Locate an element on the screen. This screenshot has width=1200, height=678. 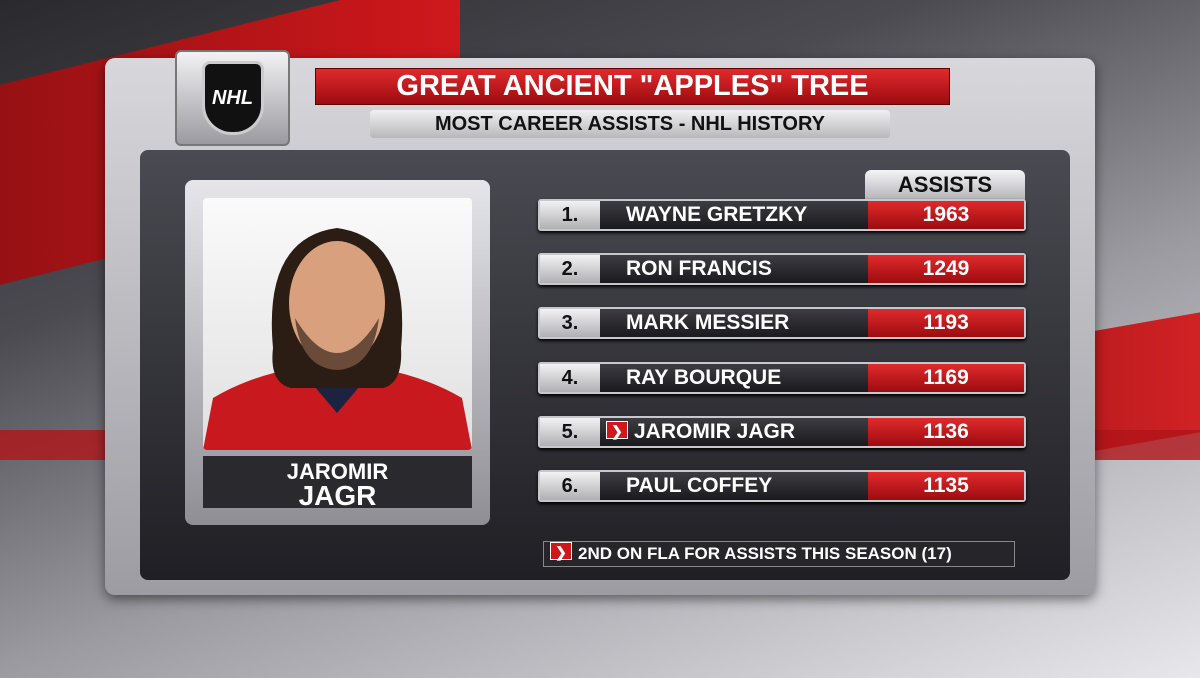
note-arrow: ❯ is located at coordinates (561, 551).